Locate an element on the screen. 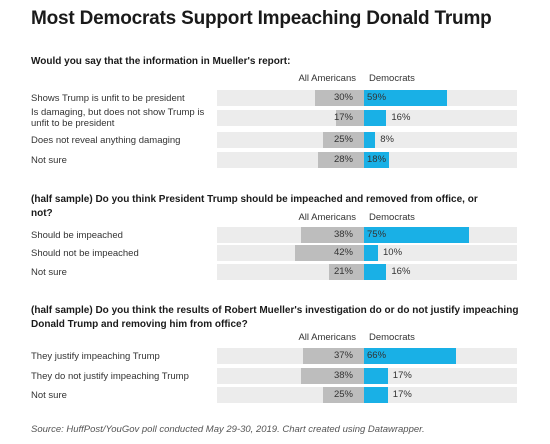 This screenshot has width=550, height=444. row-label: Should be impeached is located at coordinates (77, 235).